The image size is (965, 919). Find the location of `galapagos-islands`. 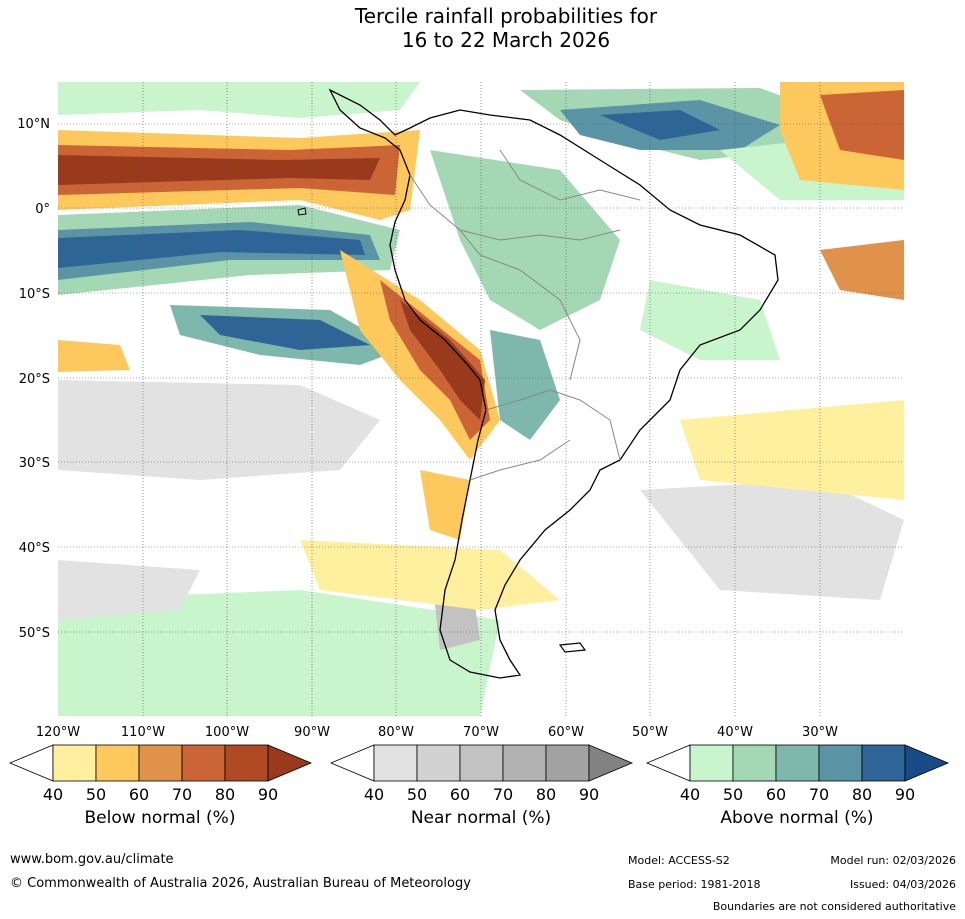

galapagos-islands is located at coordinates (302, 211).